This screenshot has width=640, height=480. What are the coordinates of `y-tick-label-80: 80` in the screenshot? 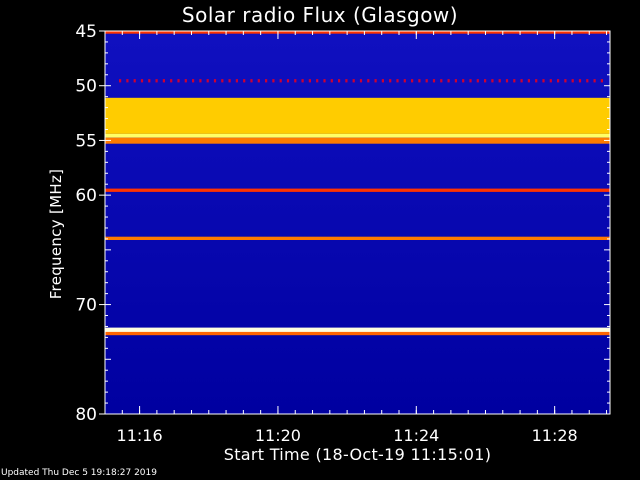 It's located at (86, 415).